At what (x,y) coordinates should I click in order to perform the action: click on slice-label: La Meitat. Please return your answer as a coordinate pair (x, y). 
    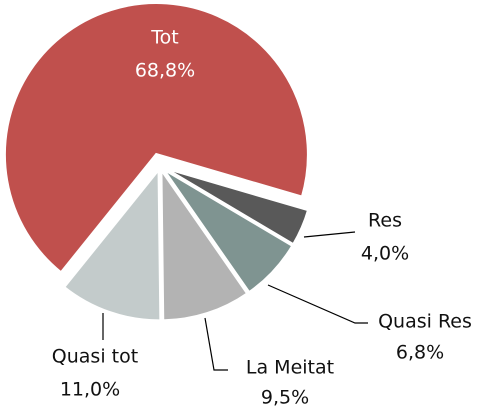
    Looking at the image, I should click on (290, 368).